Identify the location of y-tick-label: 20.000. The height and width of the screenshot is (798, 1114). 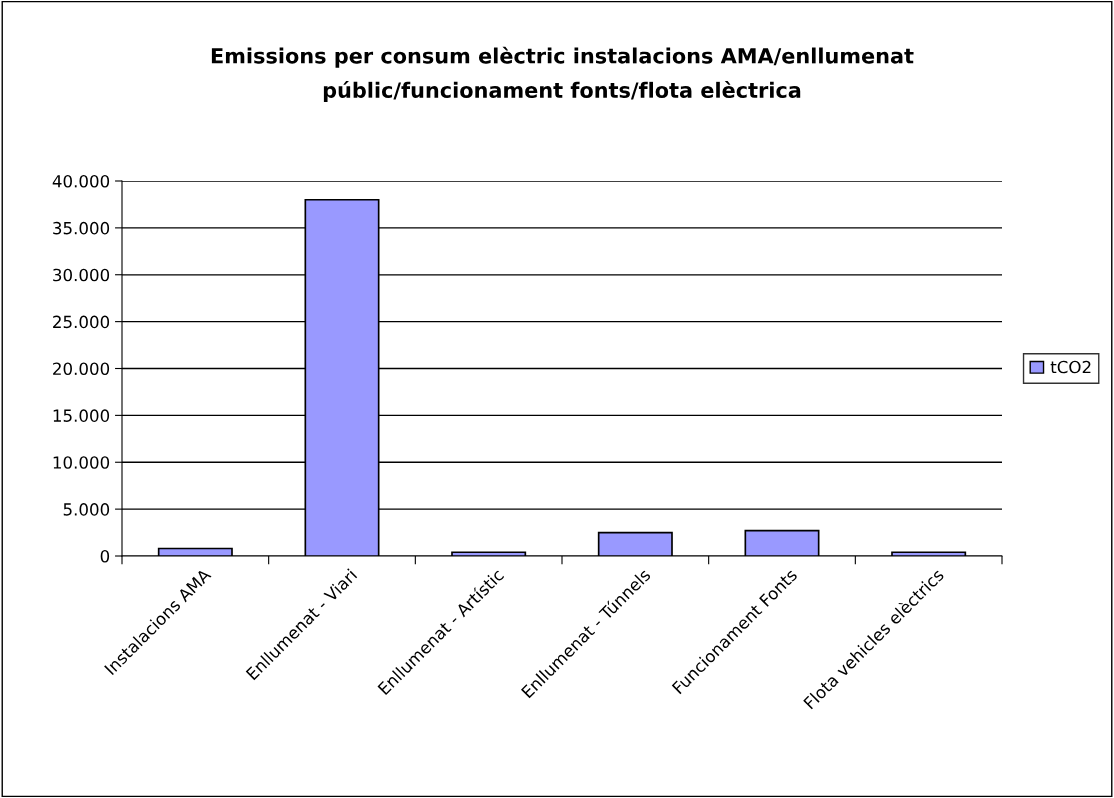
(81, 369).